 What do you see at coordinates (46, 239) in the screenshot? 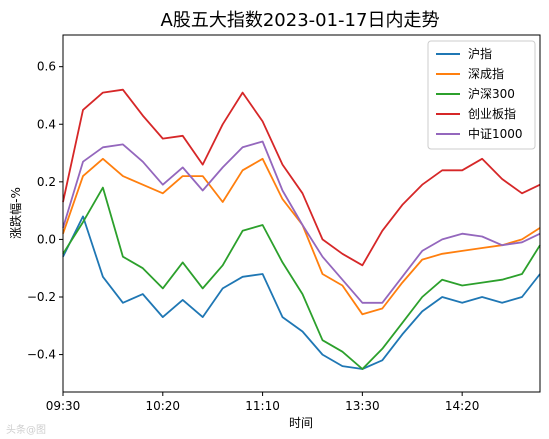
I see `y-tick-label: 0.0` at bounding box center [46, 239].